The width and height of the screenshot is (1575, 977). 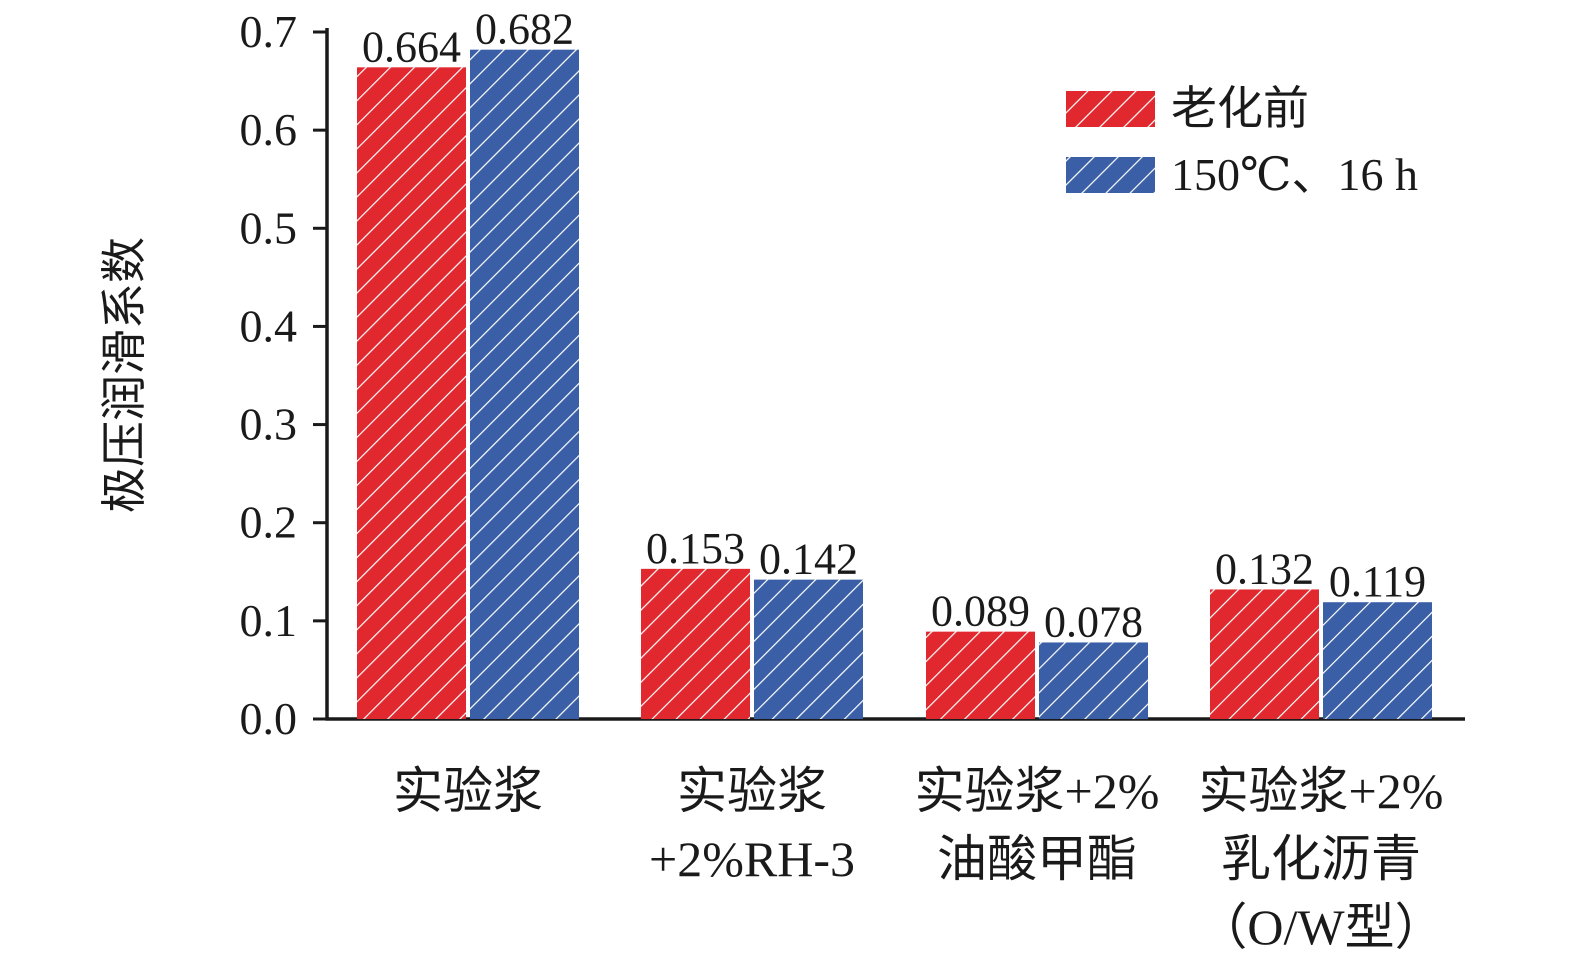 I want to click on y-axis-label: 极压润滑系数, so click(x=124, y=375).